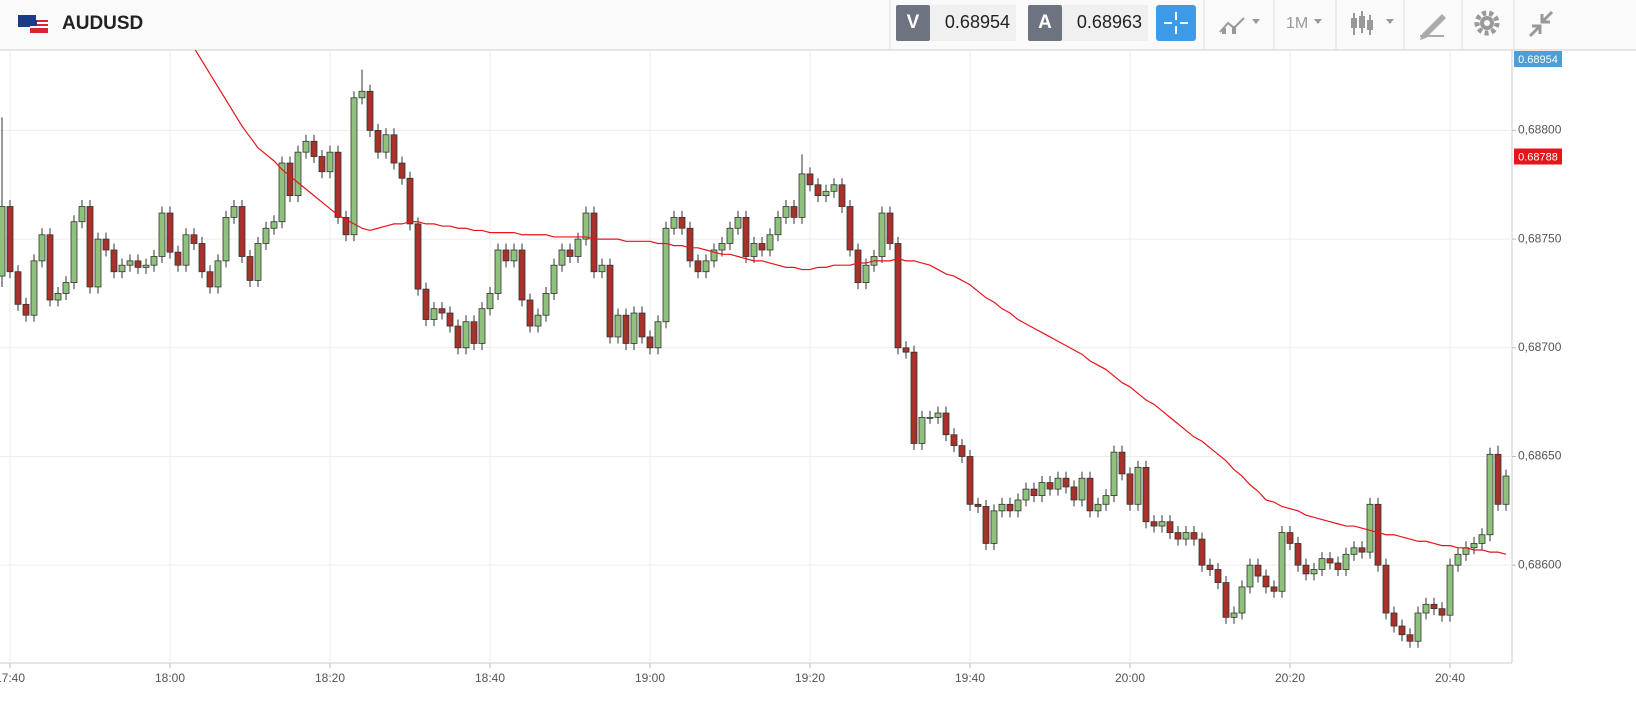 The image size is (1636, 726). What do you see at coordinates (1541, 24) in the screenshot?
I see `collapse-button` at bounding box center [1541, 24].